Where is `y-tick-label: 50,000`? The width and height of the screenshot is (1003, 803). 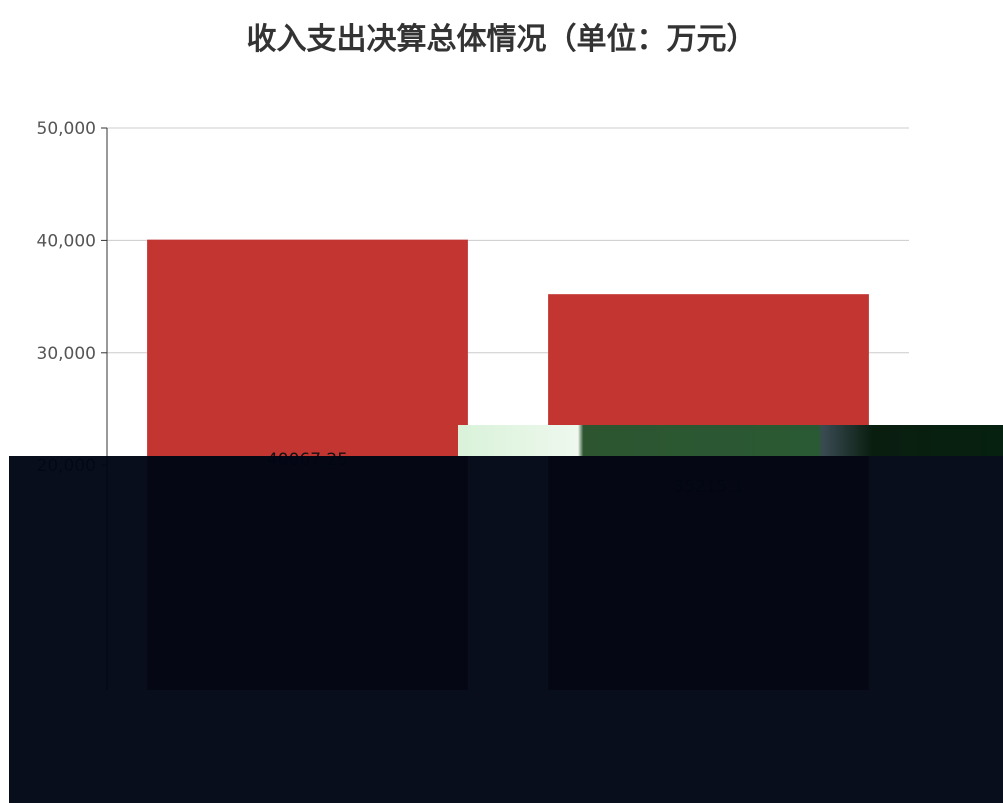
y-tick-label: 50,000 is located at coordinates (66, 129).